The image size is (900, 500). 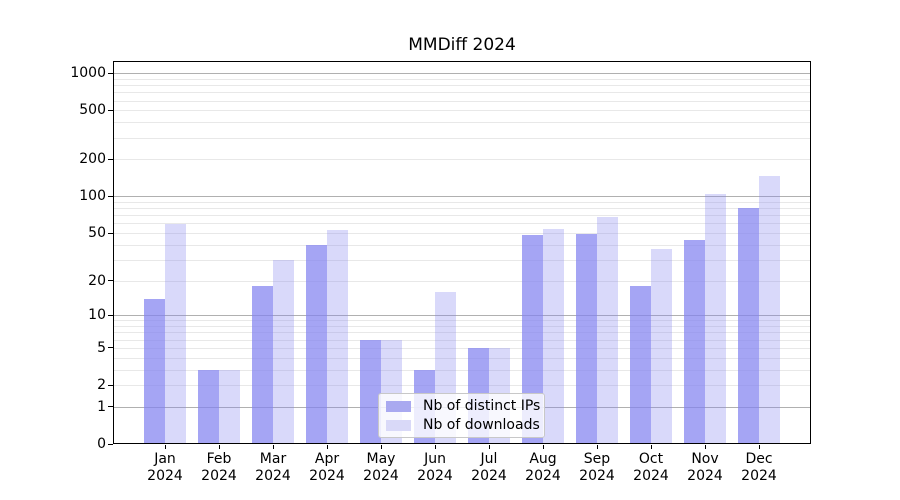 I want to click on x-axis-tick-label: Jun 2024, so click(x=435, y=467).